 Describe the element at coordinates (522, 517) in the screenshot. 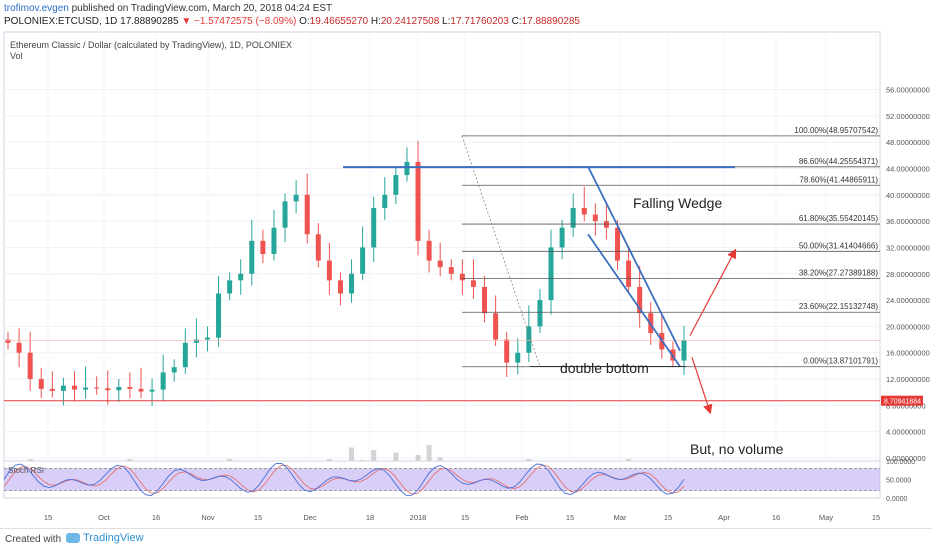

I see `time-tick-label: Feb` at that location.